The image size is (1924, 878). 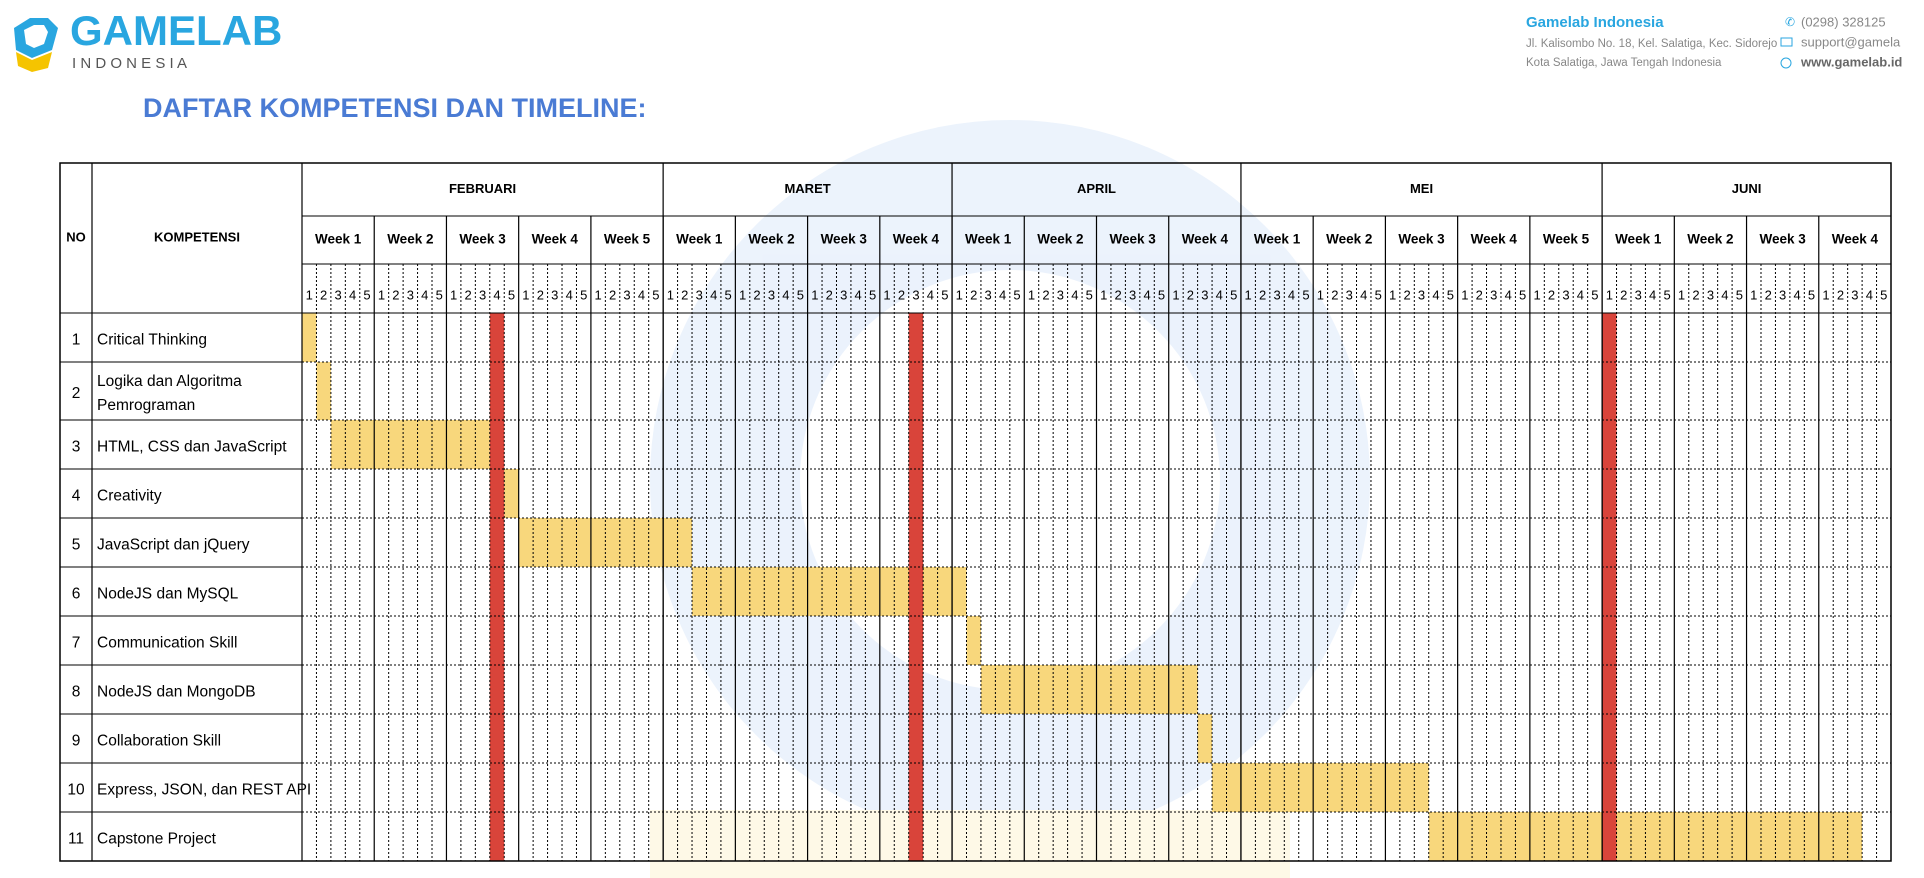 What do you see at coordinates (394, 108) in the screenshot?
I see `page-title: DAFTAR KOMPETENSI DAN TIMELINE:` at bounding box center [394, 108].